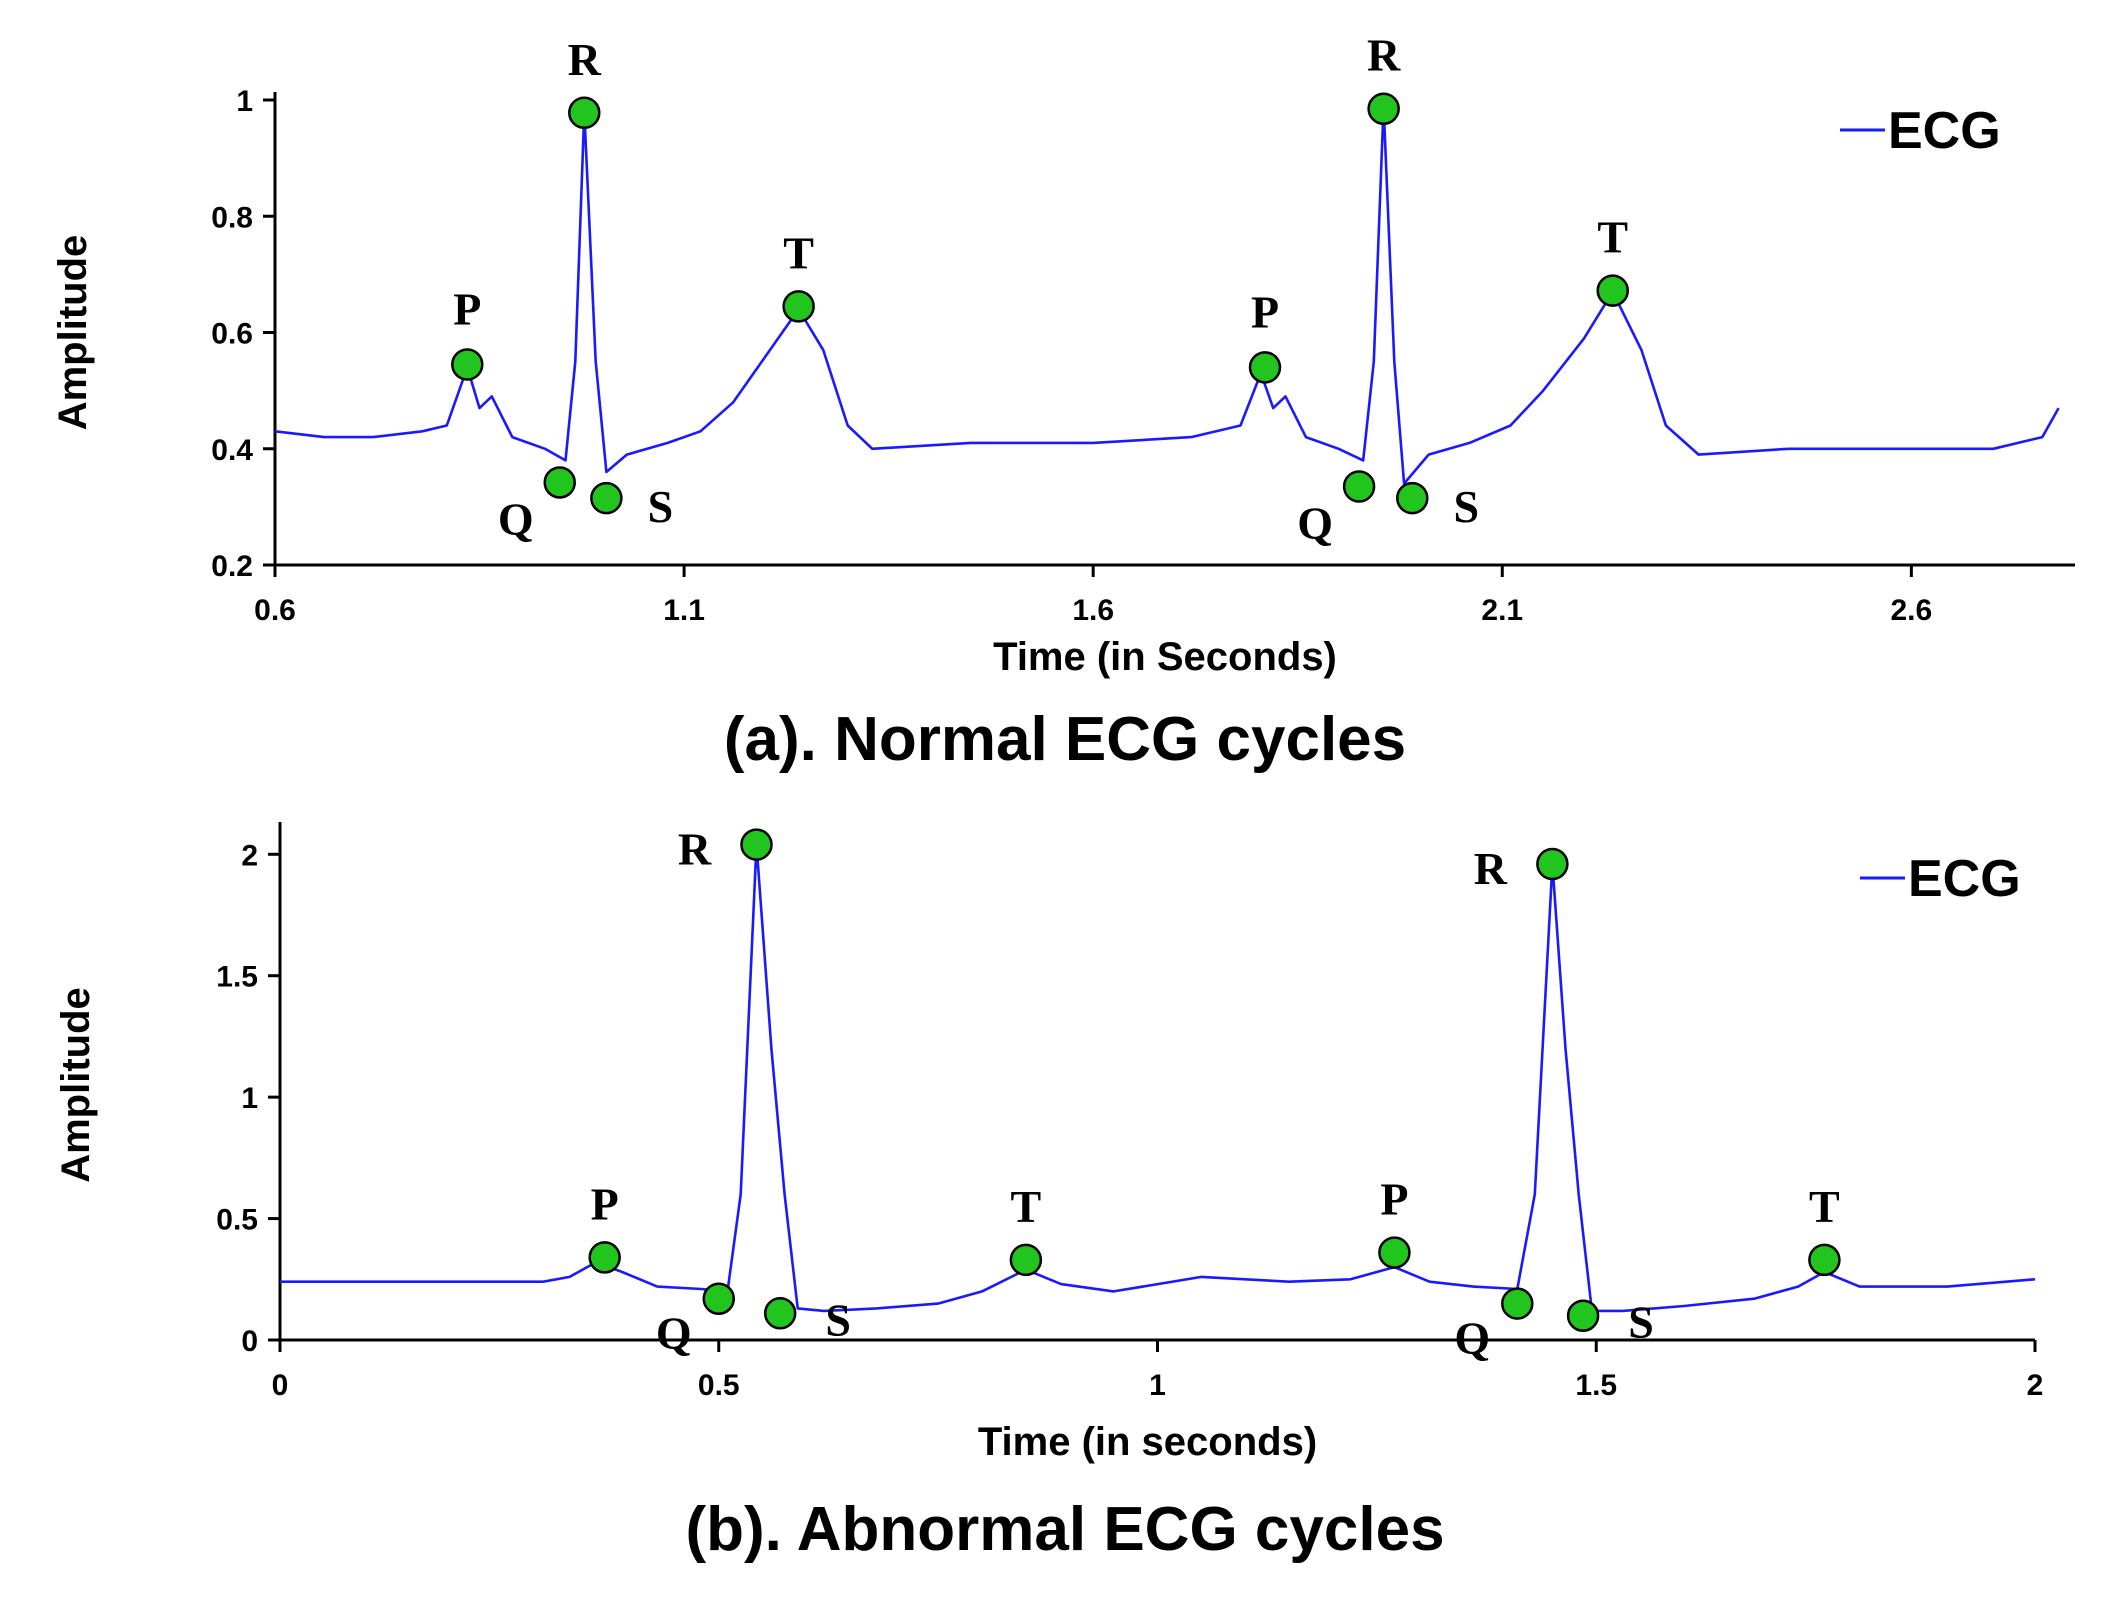 The height and width of the screenshot is (1610, 2103). I want to click on x-tick-label: 1.6, so click(1093, 610).